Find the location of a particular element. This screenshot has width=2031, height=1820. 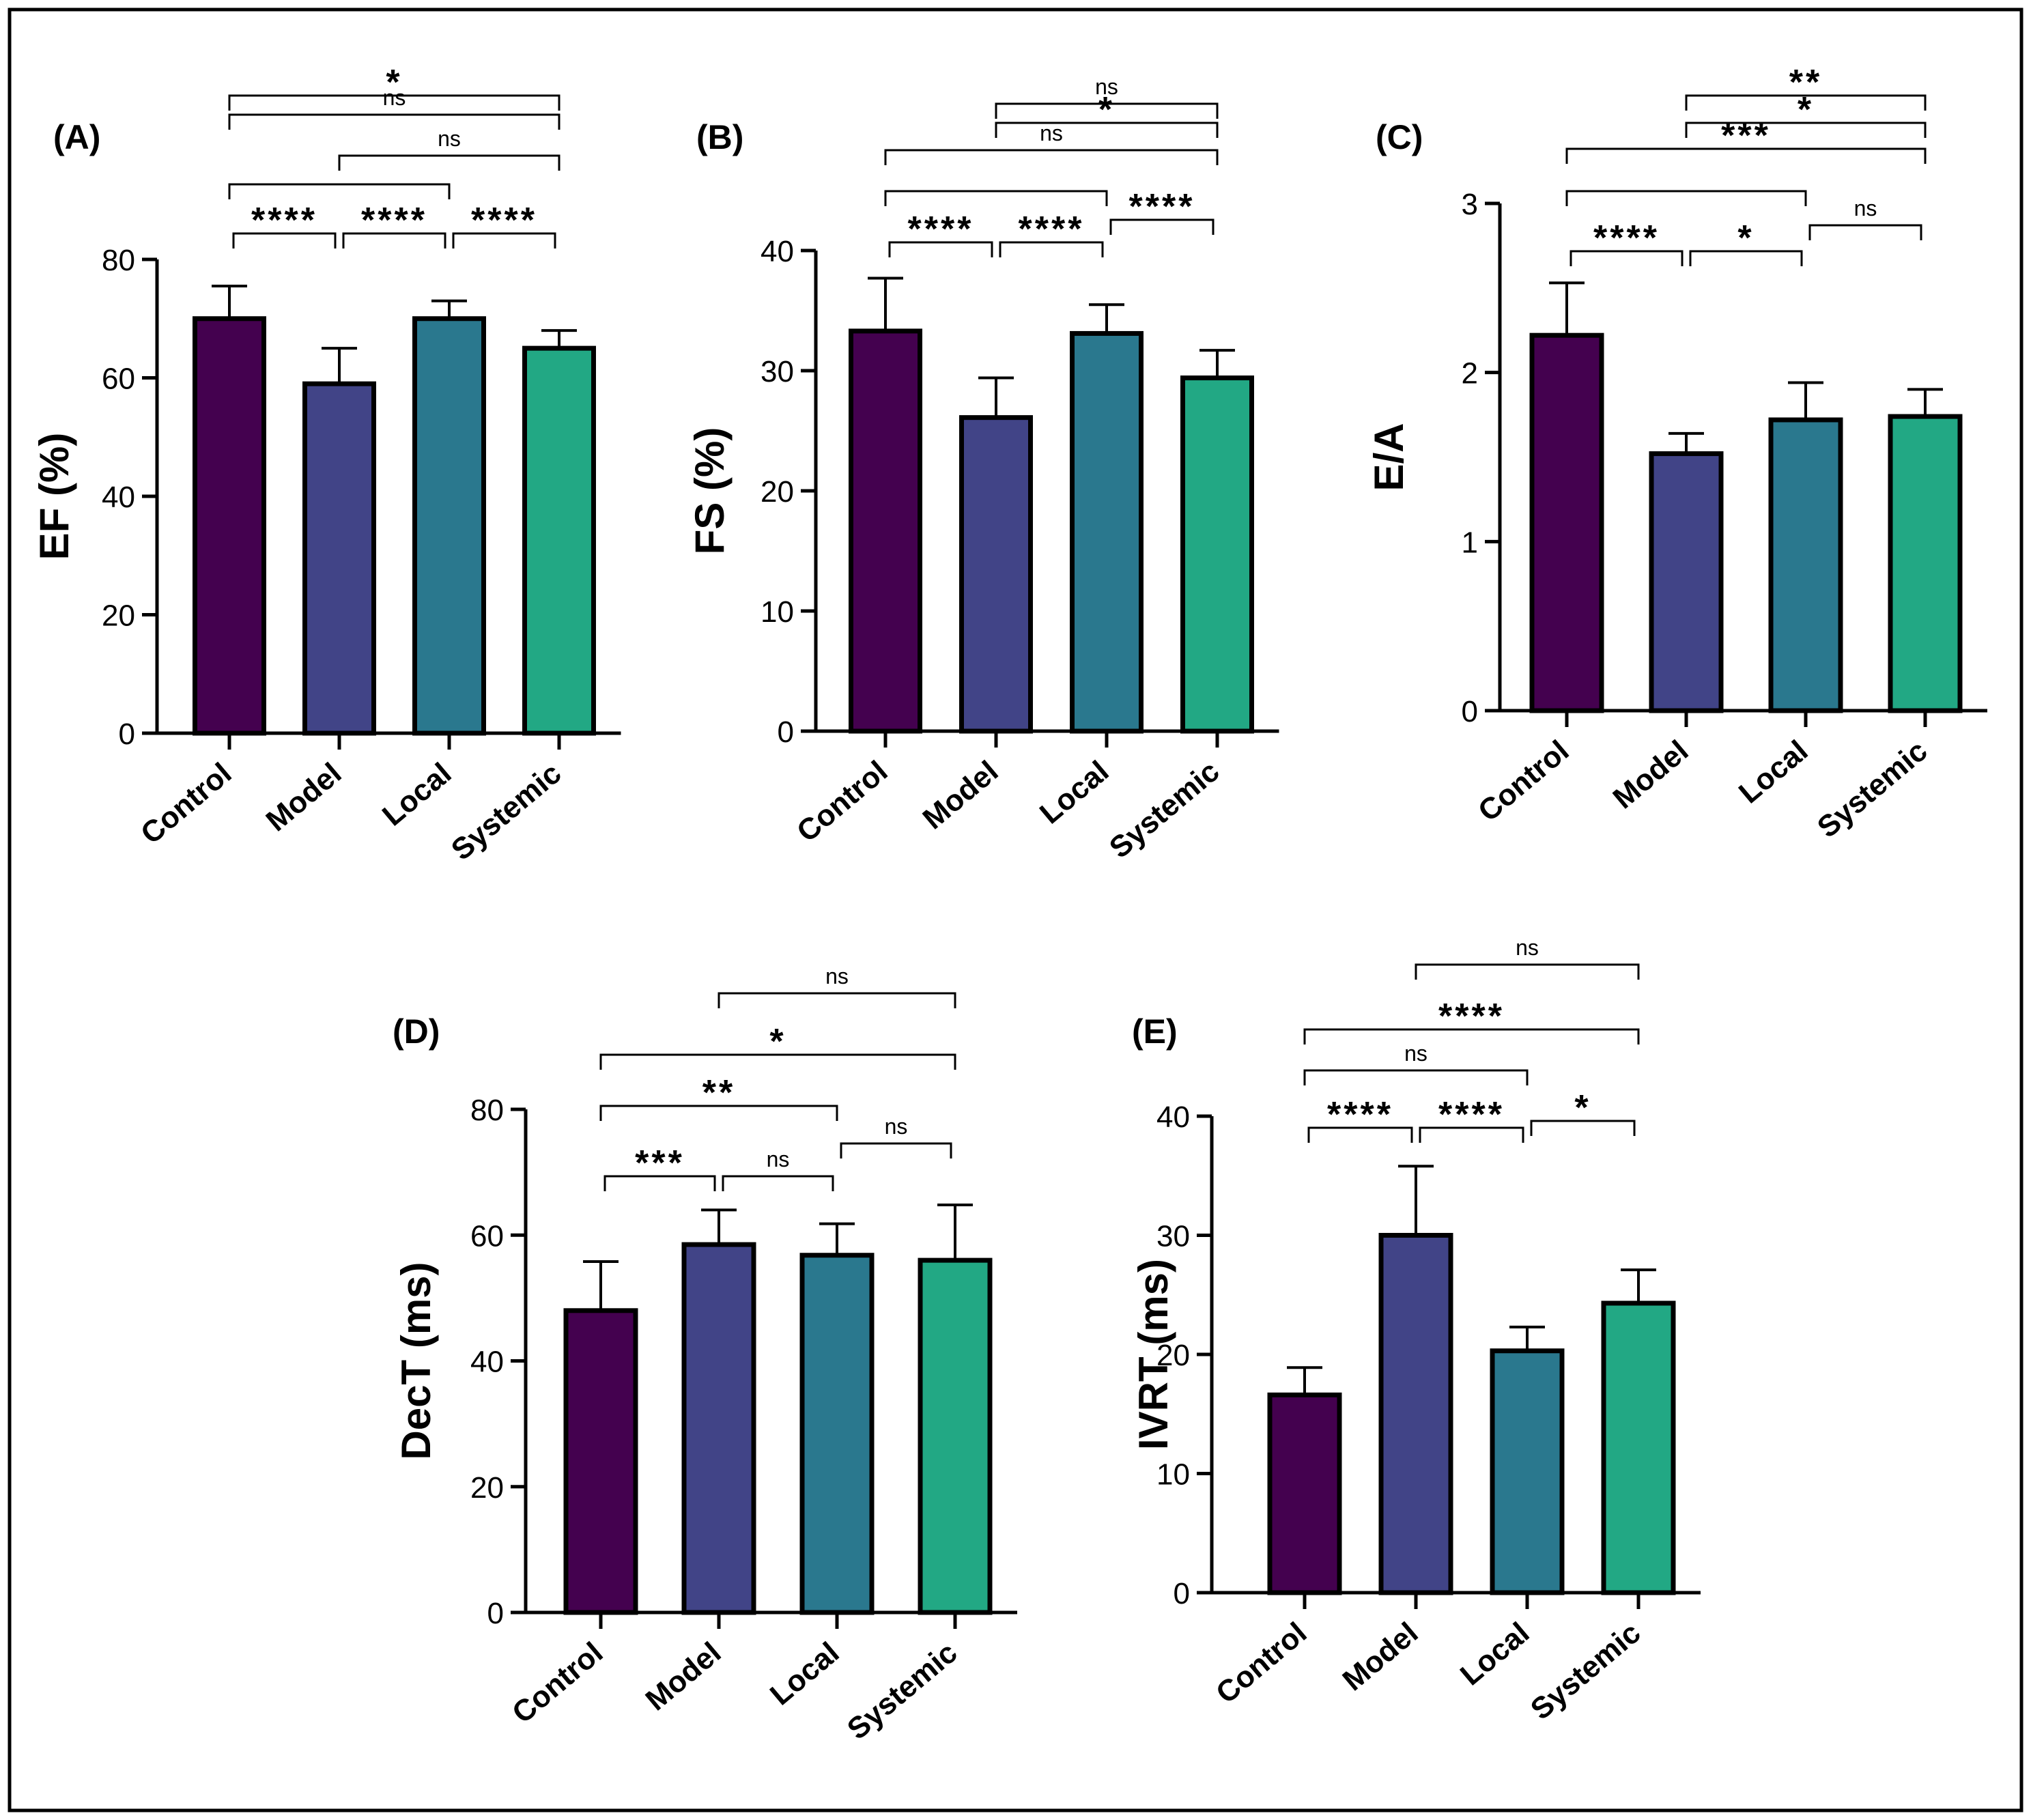

y-axis-title: DecT (ms) is located at coordinates (416, 1361).